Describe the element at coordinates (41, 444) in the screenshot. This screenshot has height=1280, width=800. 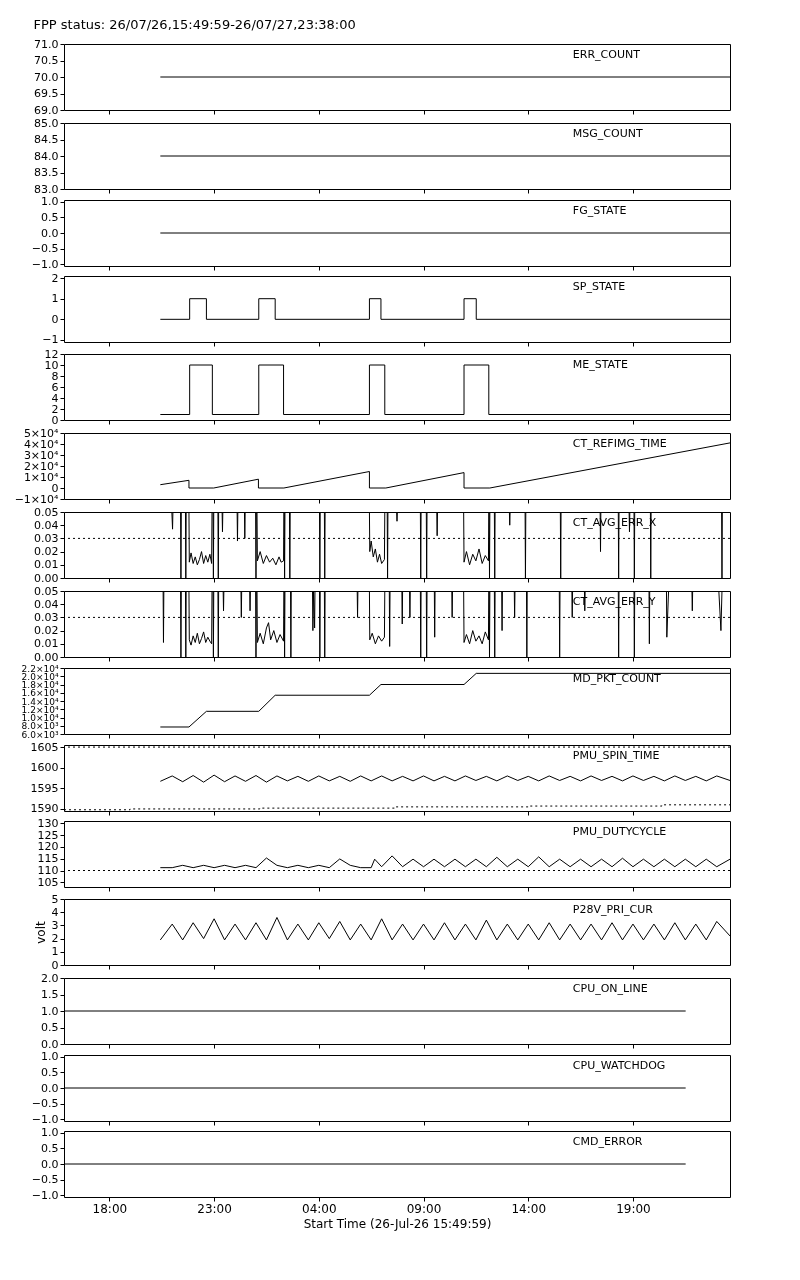
I see `y-tick-label: 4×10⁴` at that location.